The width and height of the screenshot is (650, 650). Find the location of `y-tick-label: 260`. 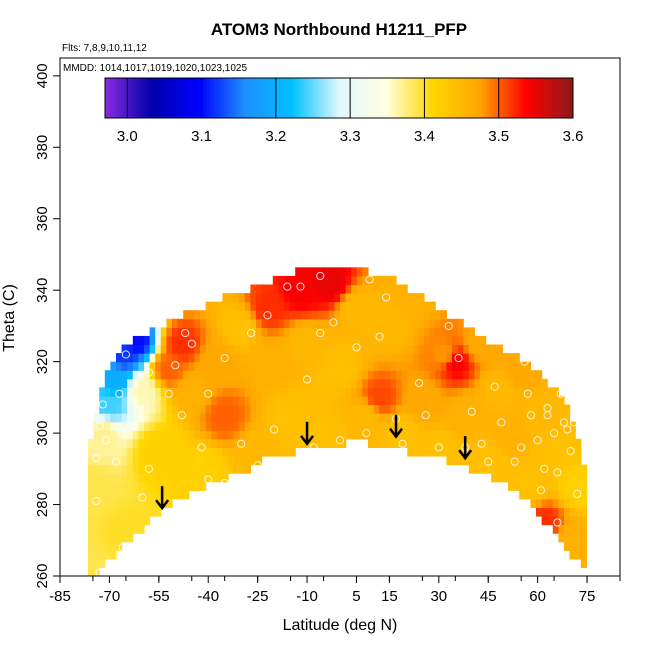

y-tick-label: 260 is located at coordinates (42, 575).